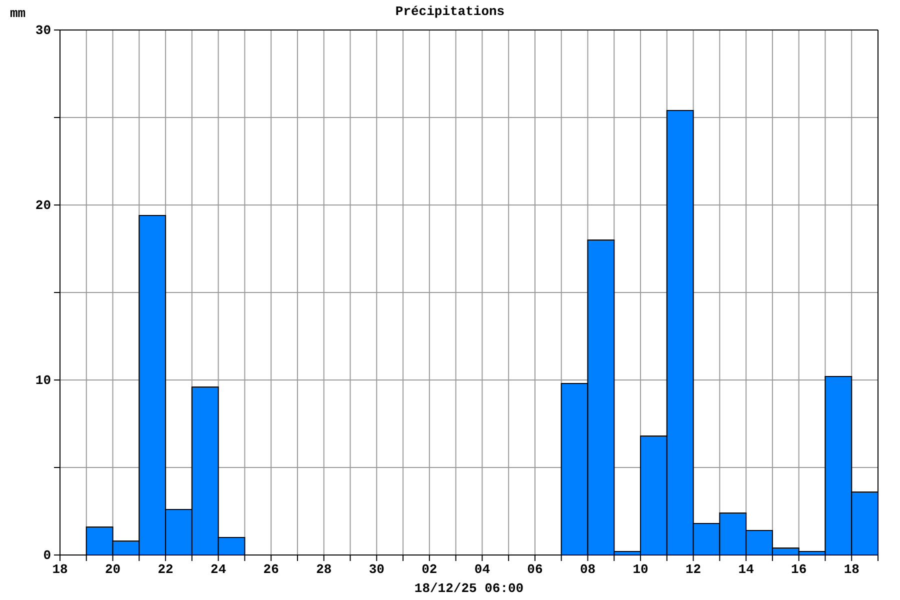 Image resolution: width=900 pixels, height=600 pixels. What do you see at coordinates (43, 206) in the screenshot?
I see `y-tick-label: 20` at bounding box center [43, 206].